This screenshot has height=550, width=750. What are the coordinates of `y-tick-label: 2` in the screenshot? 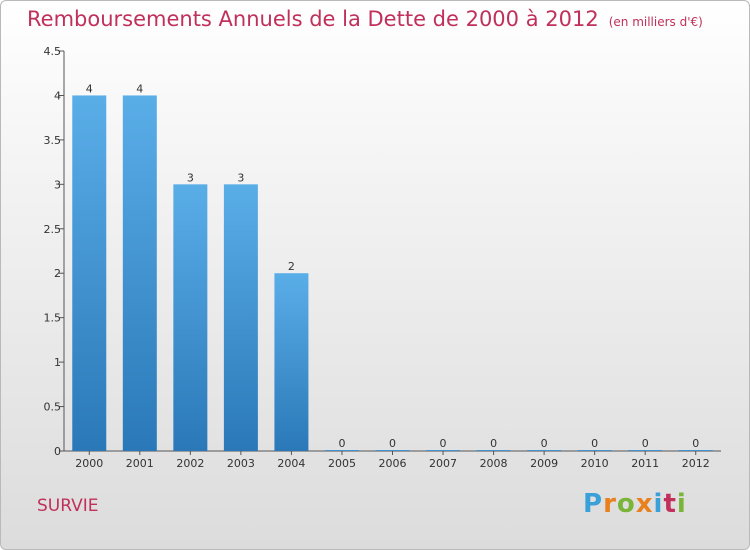 It's located at (57, 273).